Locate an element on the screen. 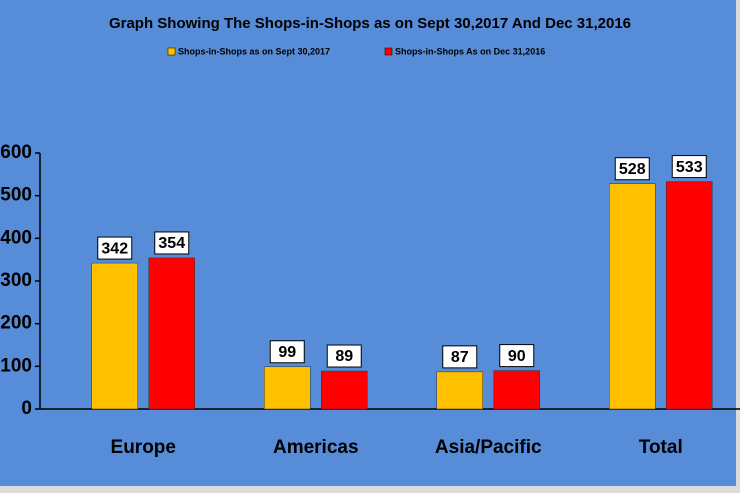 The width and height of the screenshot is (740, 493). value-label: 528 is located at coordinates (632, 169).